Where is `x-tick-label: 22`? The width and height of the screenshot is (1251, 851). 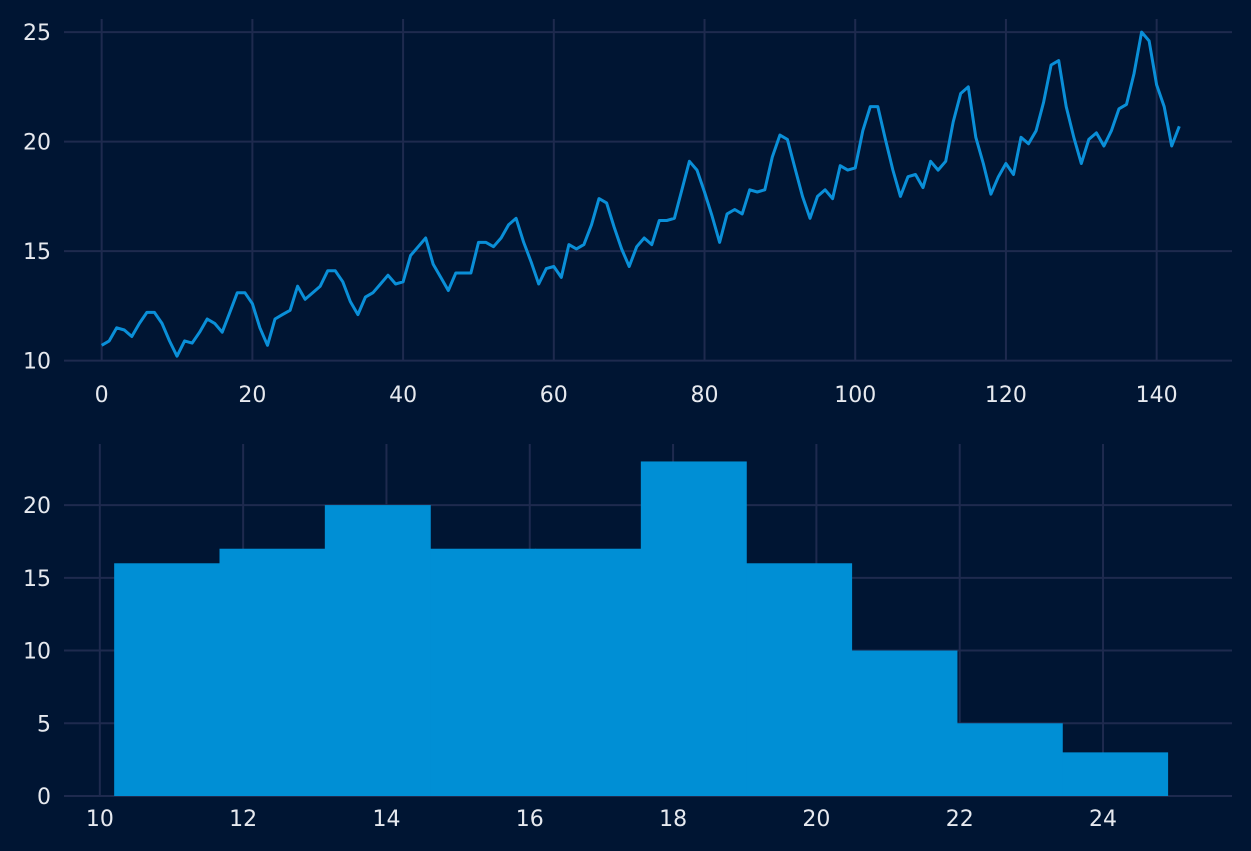
x-tick-label: 22 is located at coordinates (960, 819).